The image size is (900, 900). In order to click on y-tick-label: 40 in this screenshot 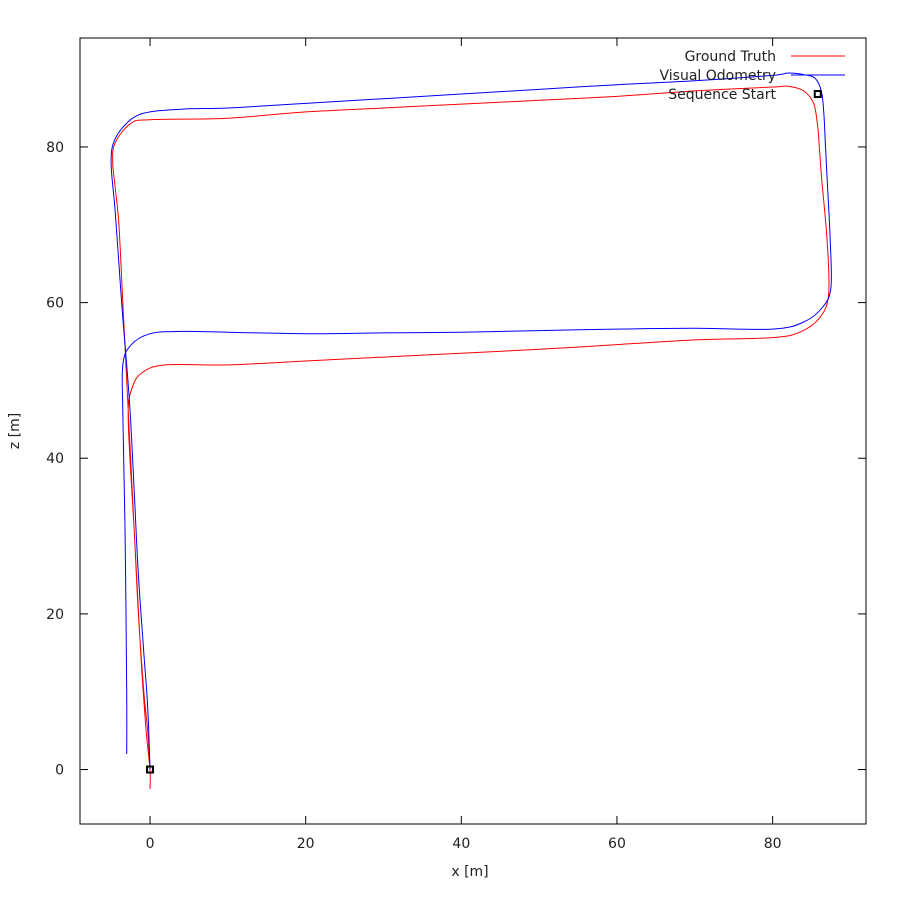, I will do `click(55, 459)`.